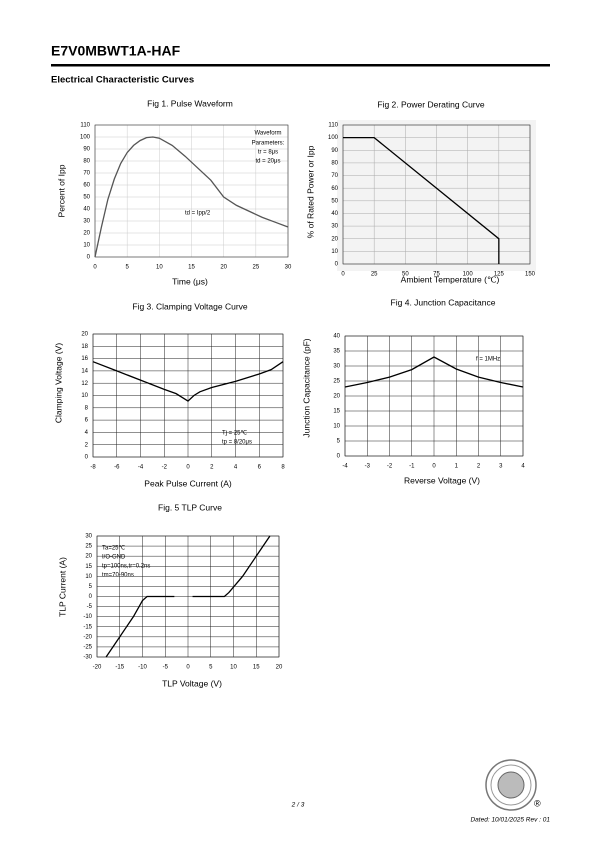 Image resolution: width=595 pixels, height=842 pixels. Describe the element at coordinates (405, 275) in the screenshot. I see `x-tick-label: 50` at that location.